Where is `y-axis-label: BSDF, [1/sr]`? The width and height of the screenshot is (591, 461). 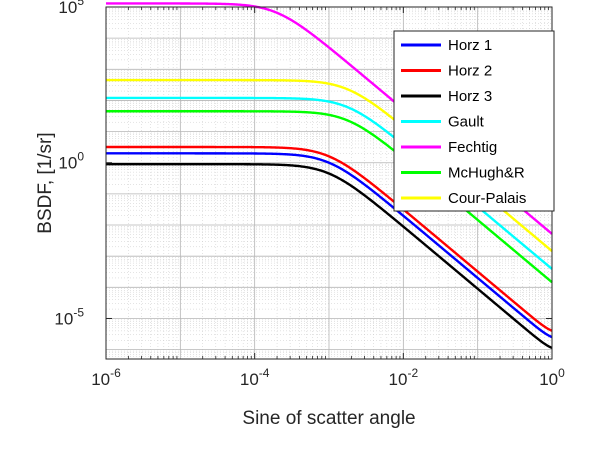 y-axis-label: BSDF, [1/sr] is located at coordinates (45, 182).